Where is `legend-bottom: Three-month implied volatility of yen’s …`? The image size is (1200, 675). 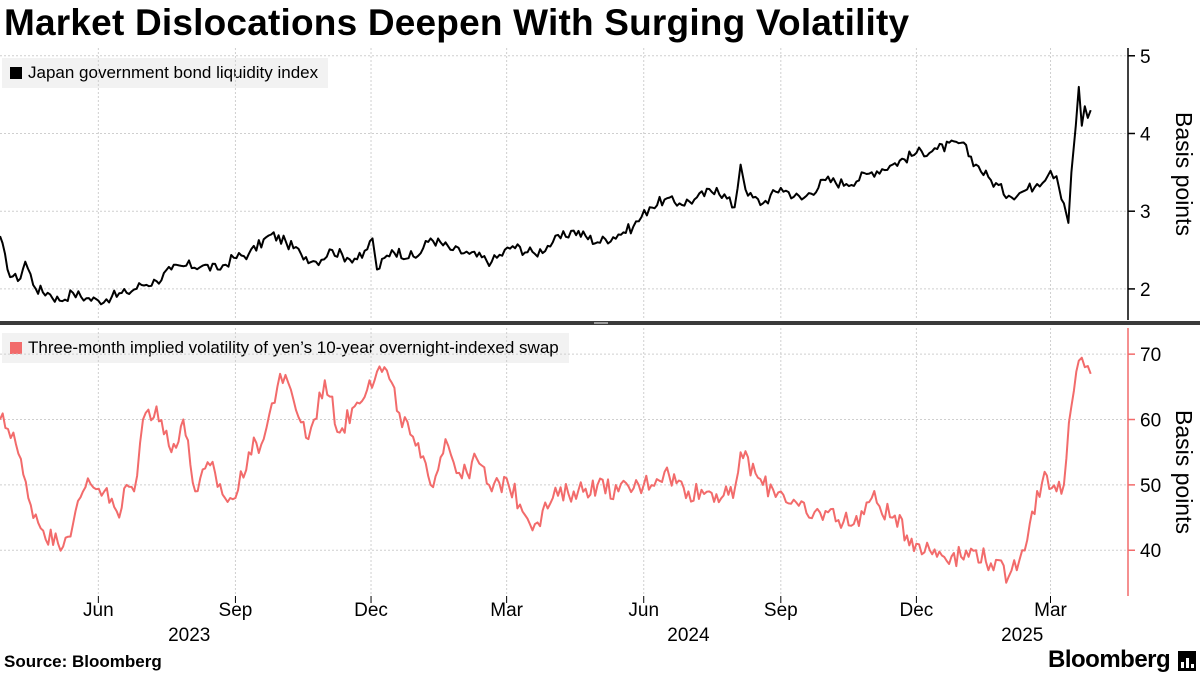
legend-bottom: Three-month implied volatility of yen’s … is located at coordinates (285, 348).